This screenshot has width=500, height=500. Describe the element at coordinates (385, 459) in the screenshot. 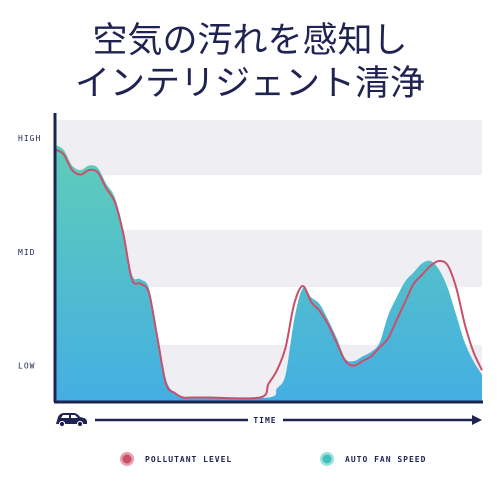

I see `legend-label-fan-speed: AUTO FAN SPEED` at that location.